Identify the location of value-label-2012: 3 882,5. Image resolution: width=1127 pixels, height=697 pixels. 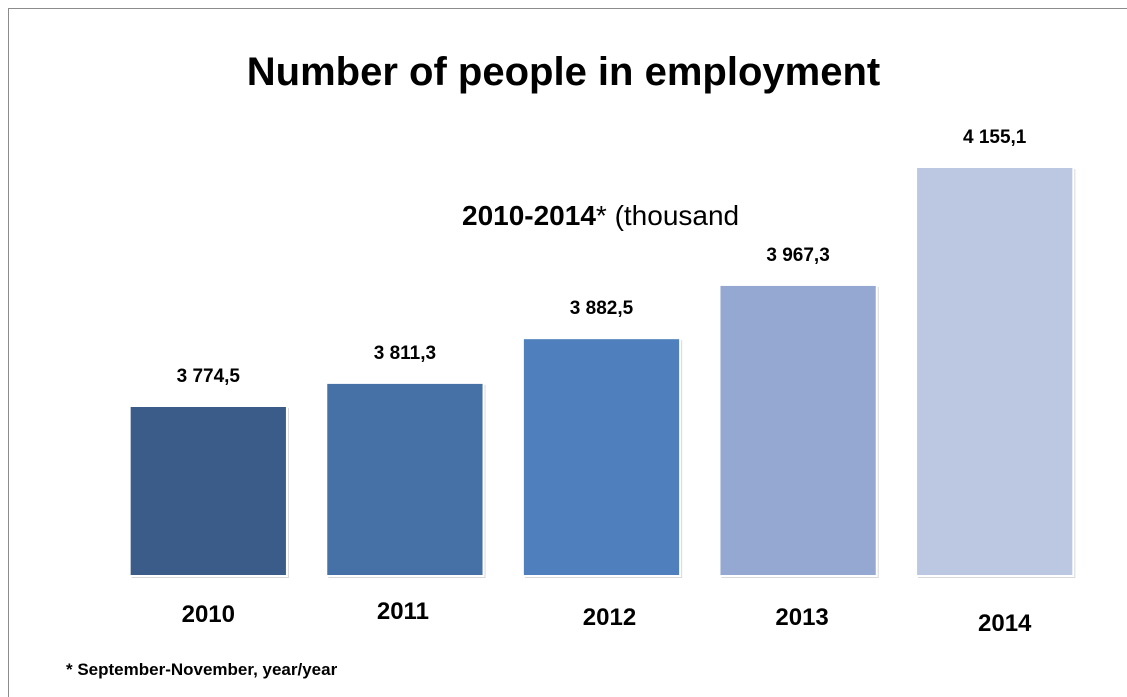
(602, 308).